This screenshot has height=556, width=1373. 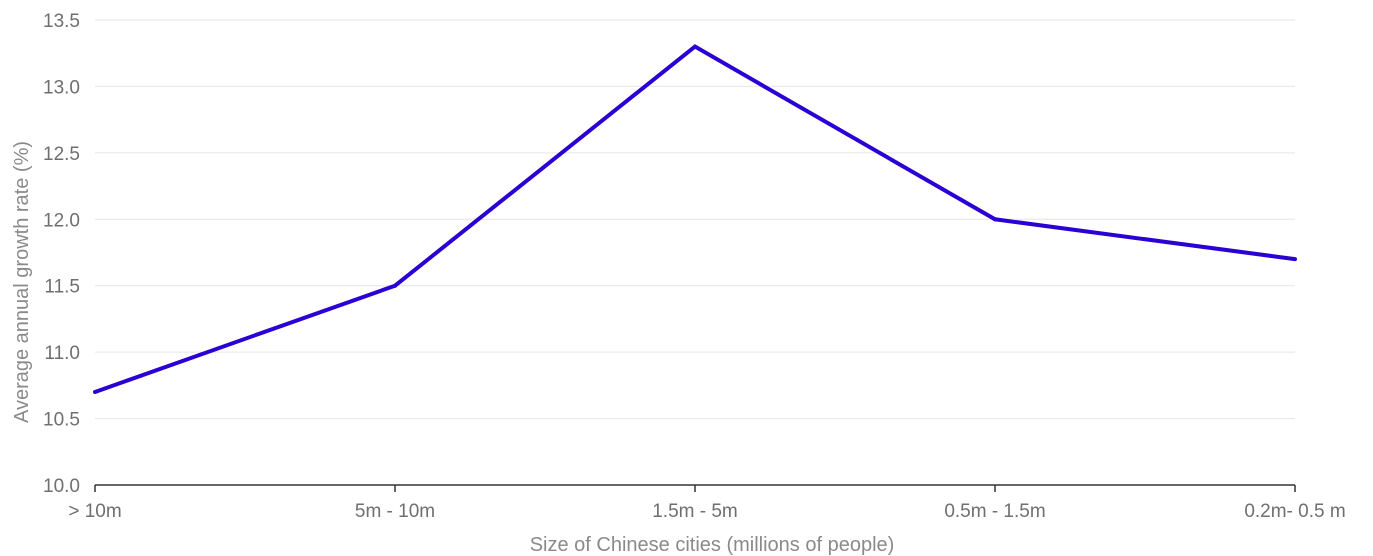 I want to click on x-tick-label: 1.5m - 5m, so click(x=695, y=511).